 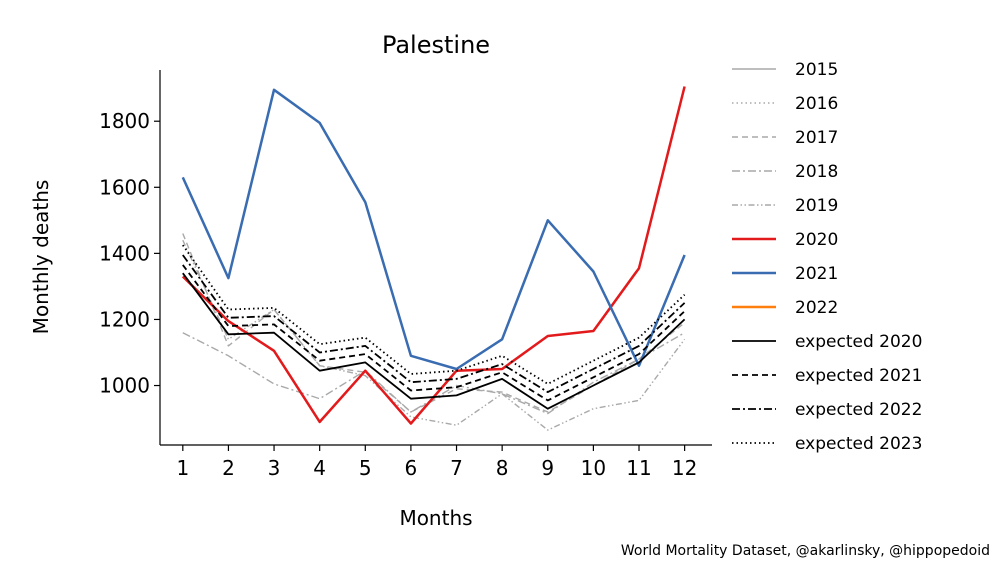 I want to click on legend-label: 2022, so click(x=816, y=308).